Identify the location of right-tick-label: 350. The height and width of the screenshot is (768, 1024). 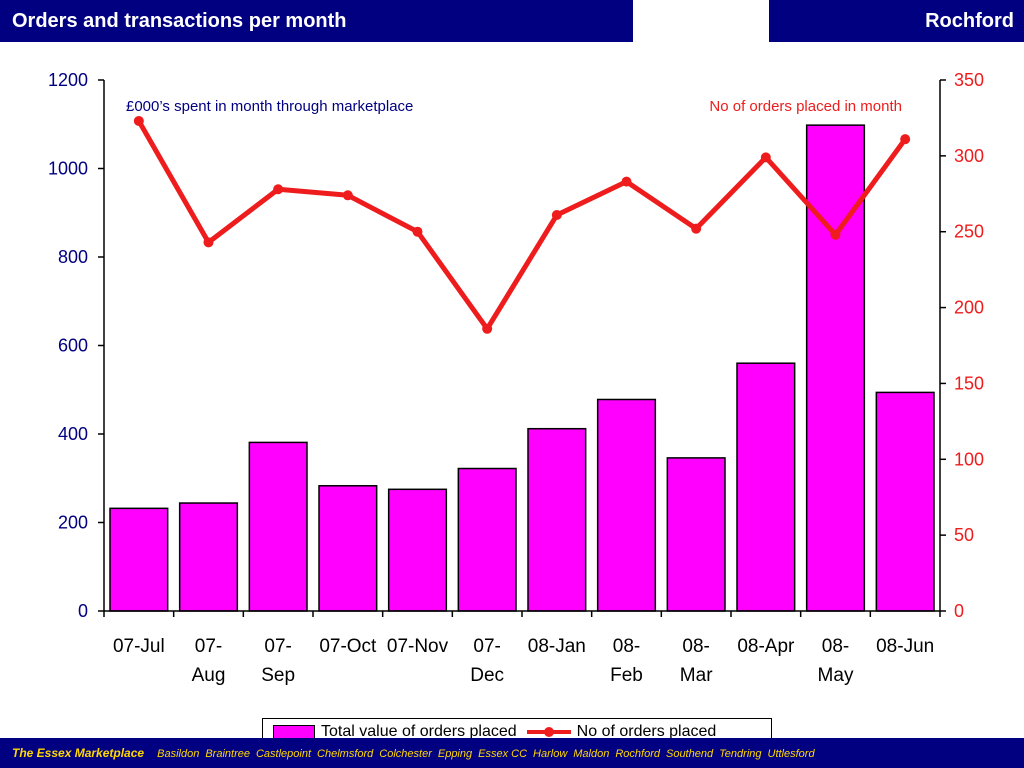
(969, 80).